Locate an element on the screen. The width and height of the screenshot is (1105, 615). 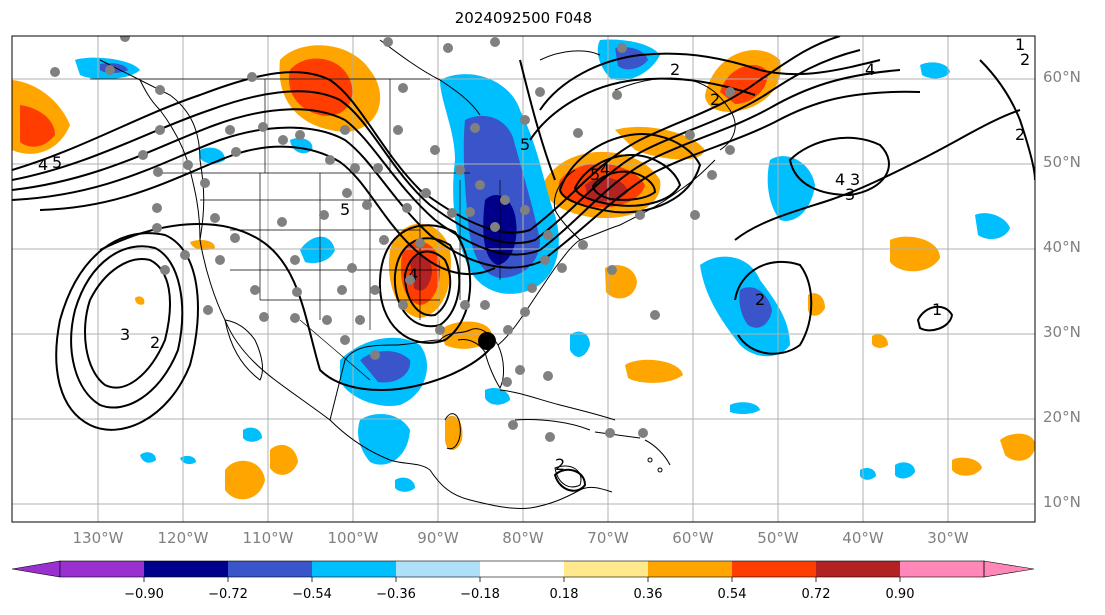
negative-anomaly-pacific-sw is located at coordinates (148, 457).